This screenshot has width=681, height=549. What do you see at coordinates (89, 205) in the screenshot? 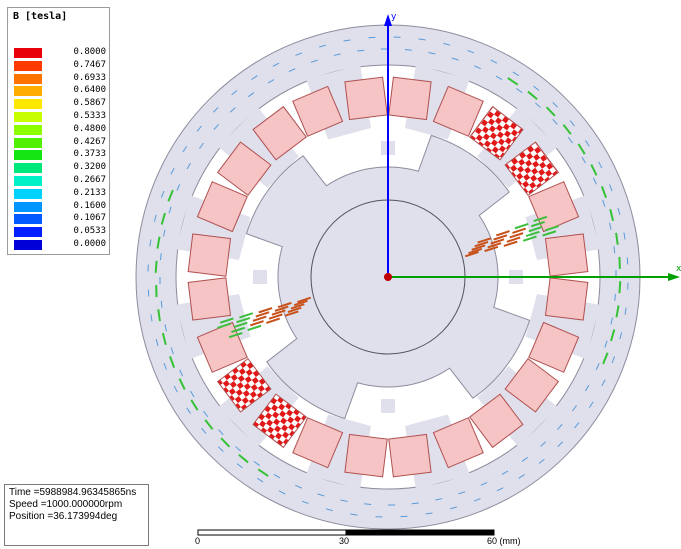
I see `legend-value: 0.1600` at bounding box center [89, 205].